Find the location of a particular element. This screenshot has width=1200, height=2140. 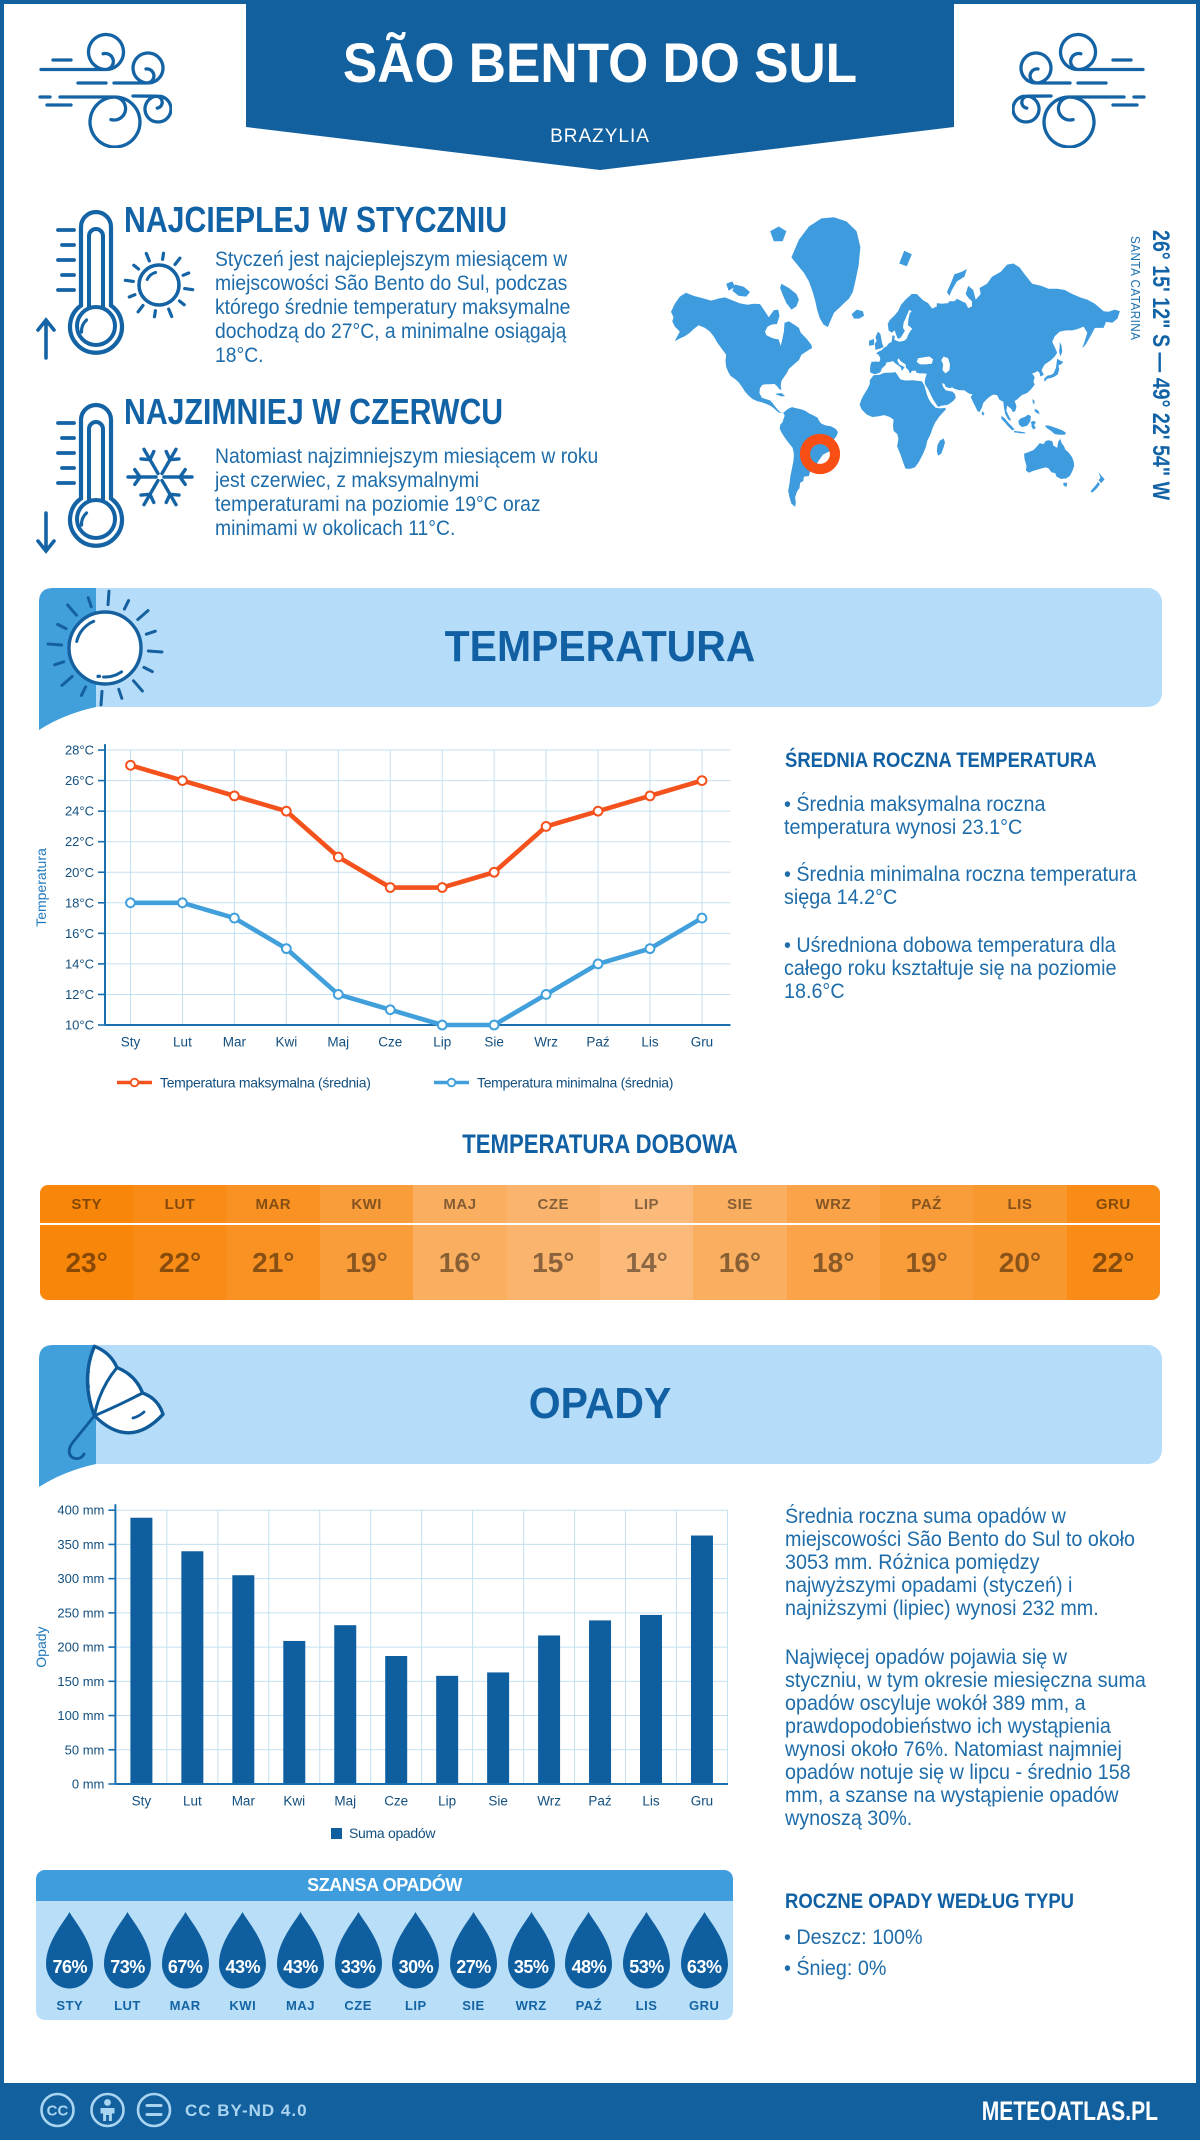

svg-text: 0 mm is located at coordinates (88, 1784).